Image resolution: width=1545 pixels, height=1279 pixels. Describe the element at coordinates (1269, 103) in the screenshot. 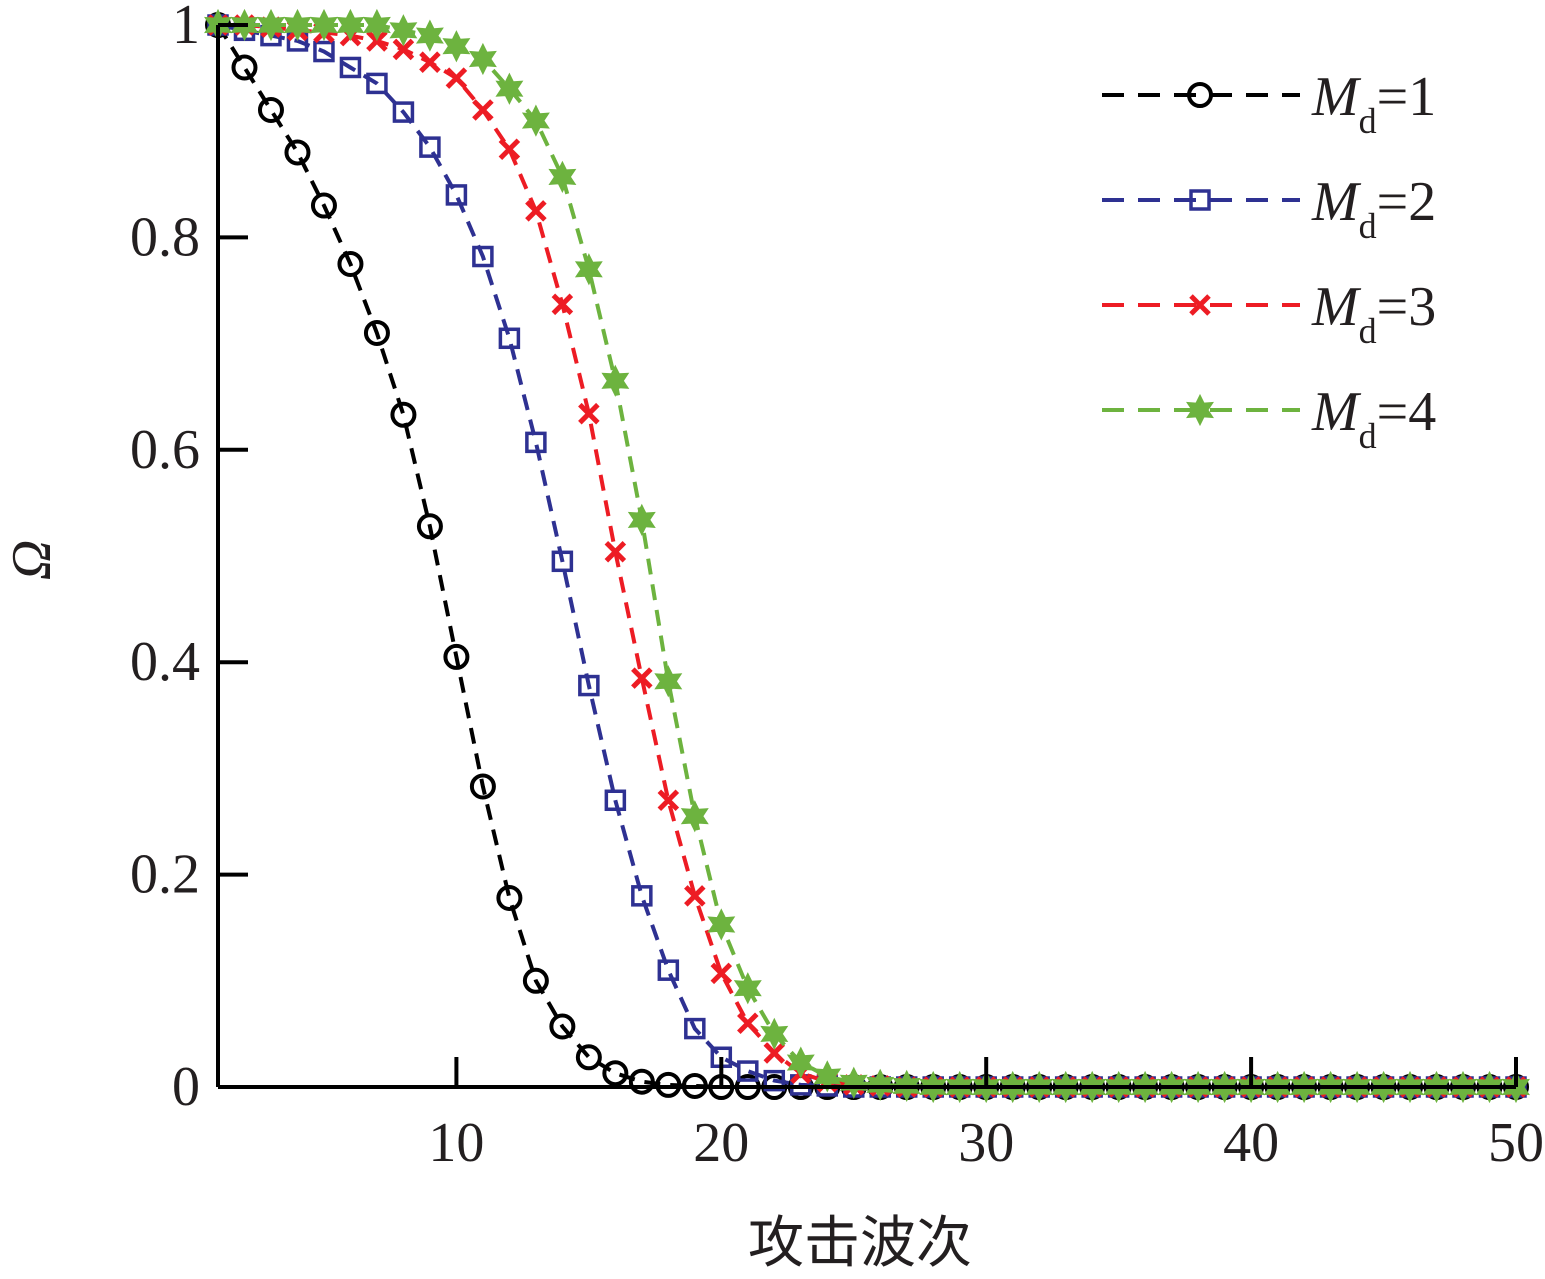

I see `legend-item: Md=1` at that location.